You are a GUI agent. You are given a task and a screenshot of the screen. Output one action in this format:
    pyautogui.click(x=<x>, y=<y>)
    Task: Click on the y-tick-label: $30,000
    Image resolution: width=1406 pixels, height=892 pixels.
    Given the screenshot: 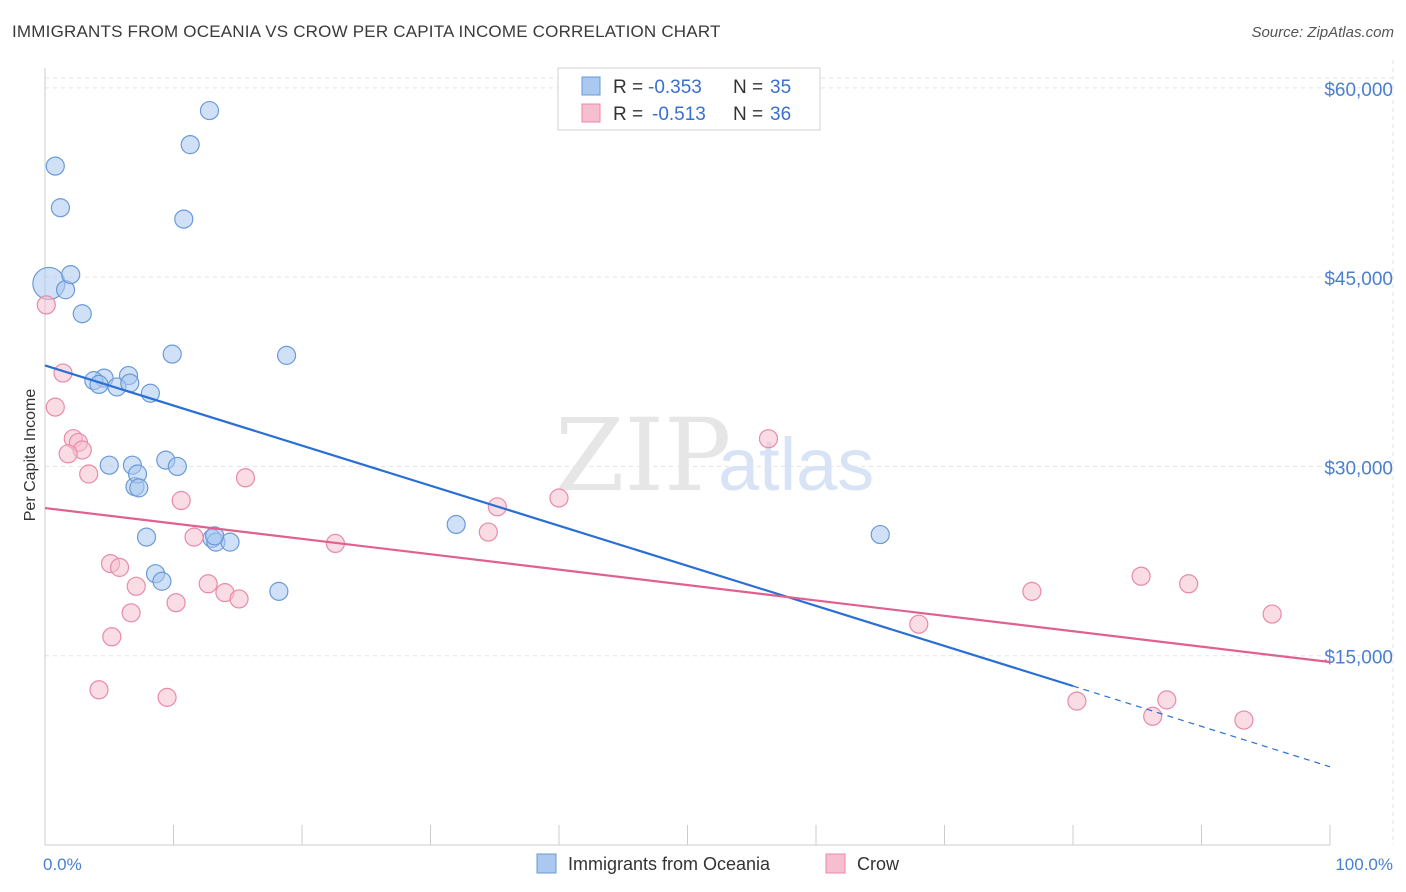 What is the action you would take?
    pyautogui.click(x=1358, y=468)
    